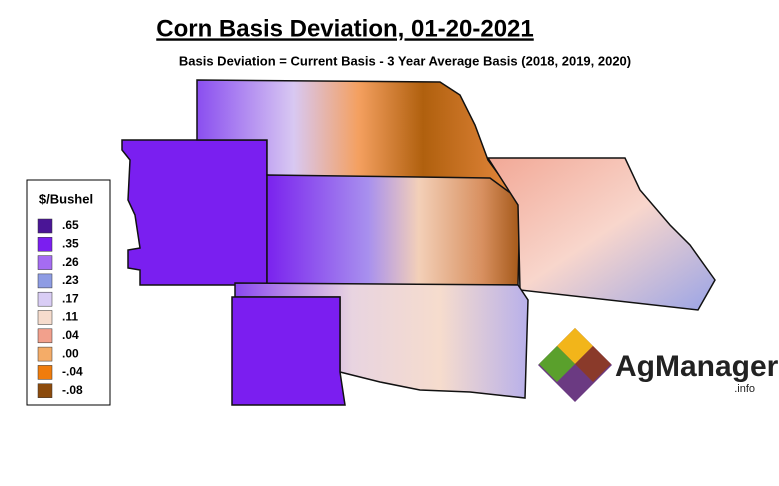 The image size is (779, 486). Describe the element at coordinates (72, 372) in the screenshot. I see `legend-label: -.04` at that location.